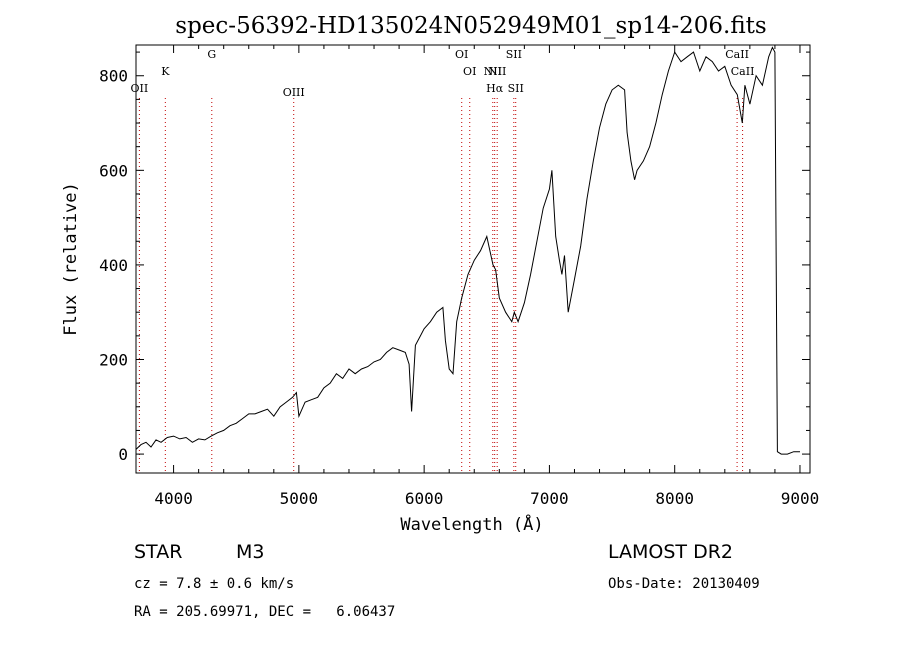 The height and width of the screenshot is (650, 900). I want to click on survey-name: LAMOST DR2, so click(670, 552).